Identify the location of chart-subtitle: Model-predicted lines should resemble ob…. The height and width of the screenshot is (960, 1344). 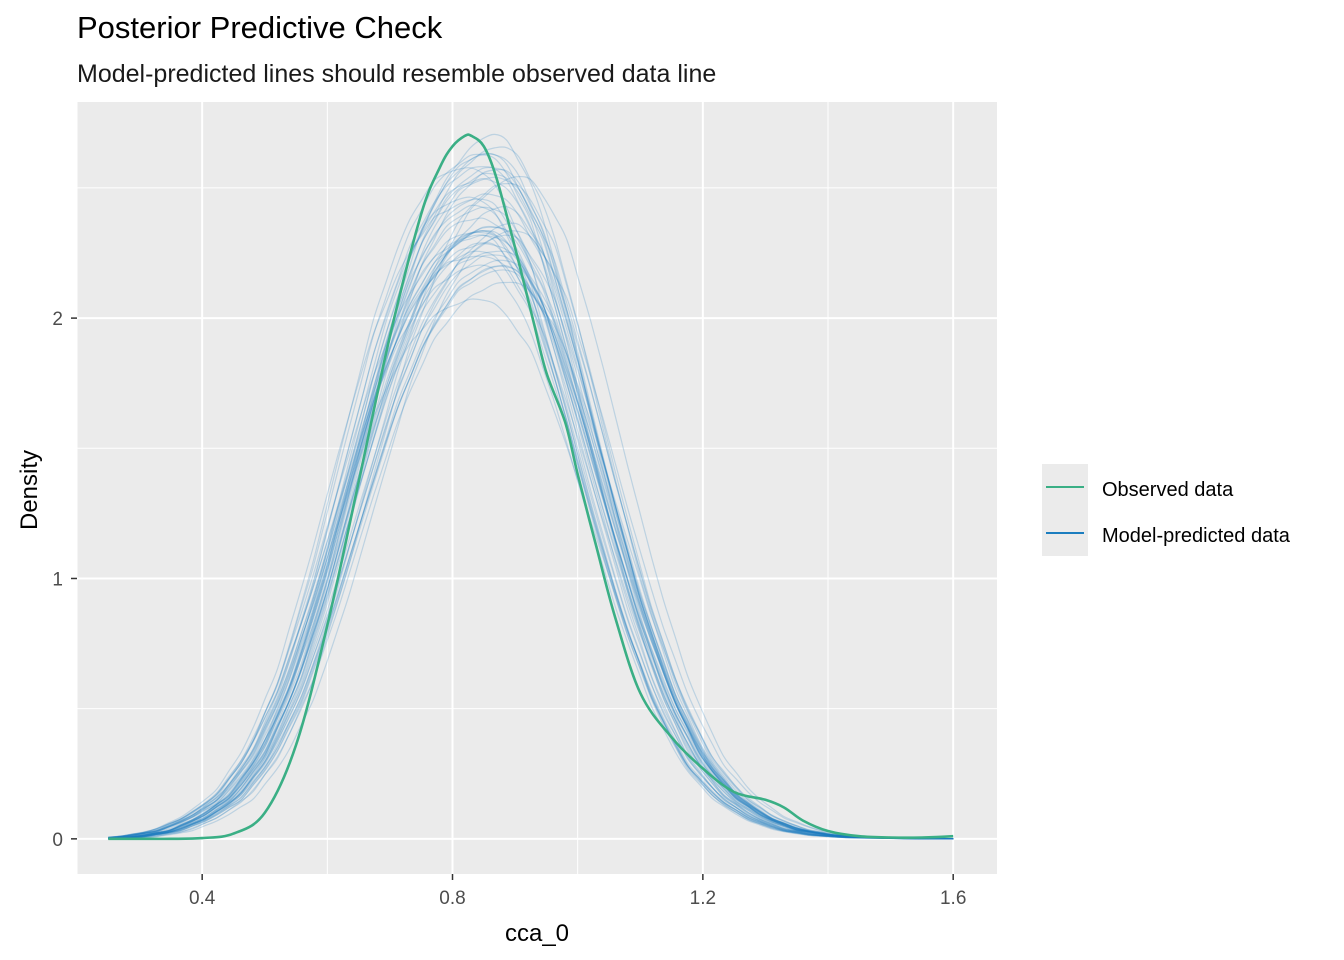
(397, 74).